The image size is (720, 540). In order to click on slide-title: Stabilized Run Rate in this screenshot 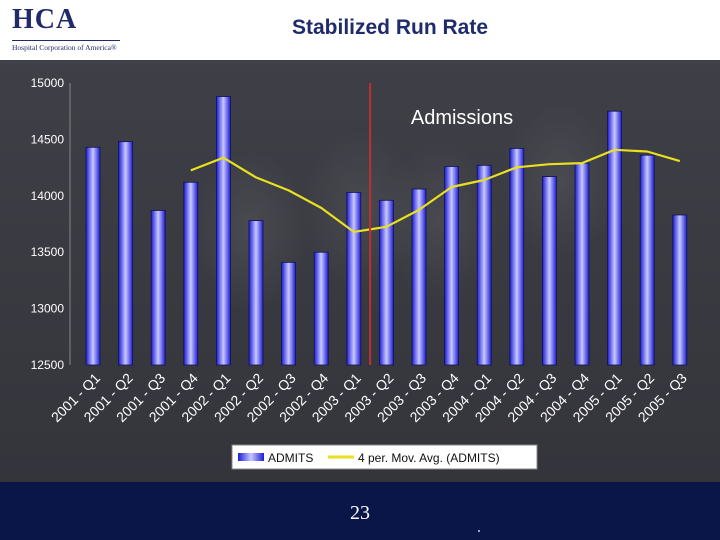, I will do `click(390, 27)`.